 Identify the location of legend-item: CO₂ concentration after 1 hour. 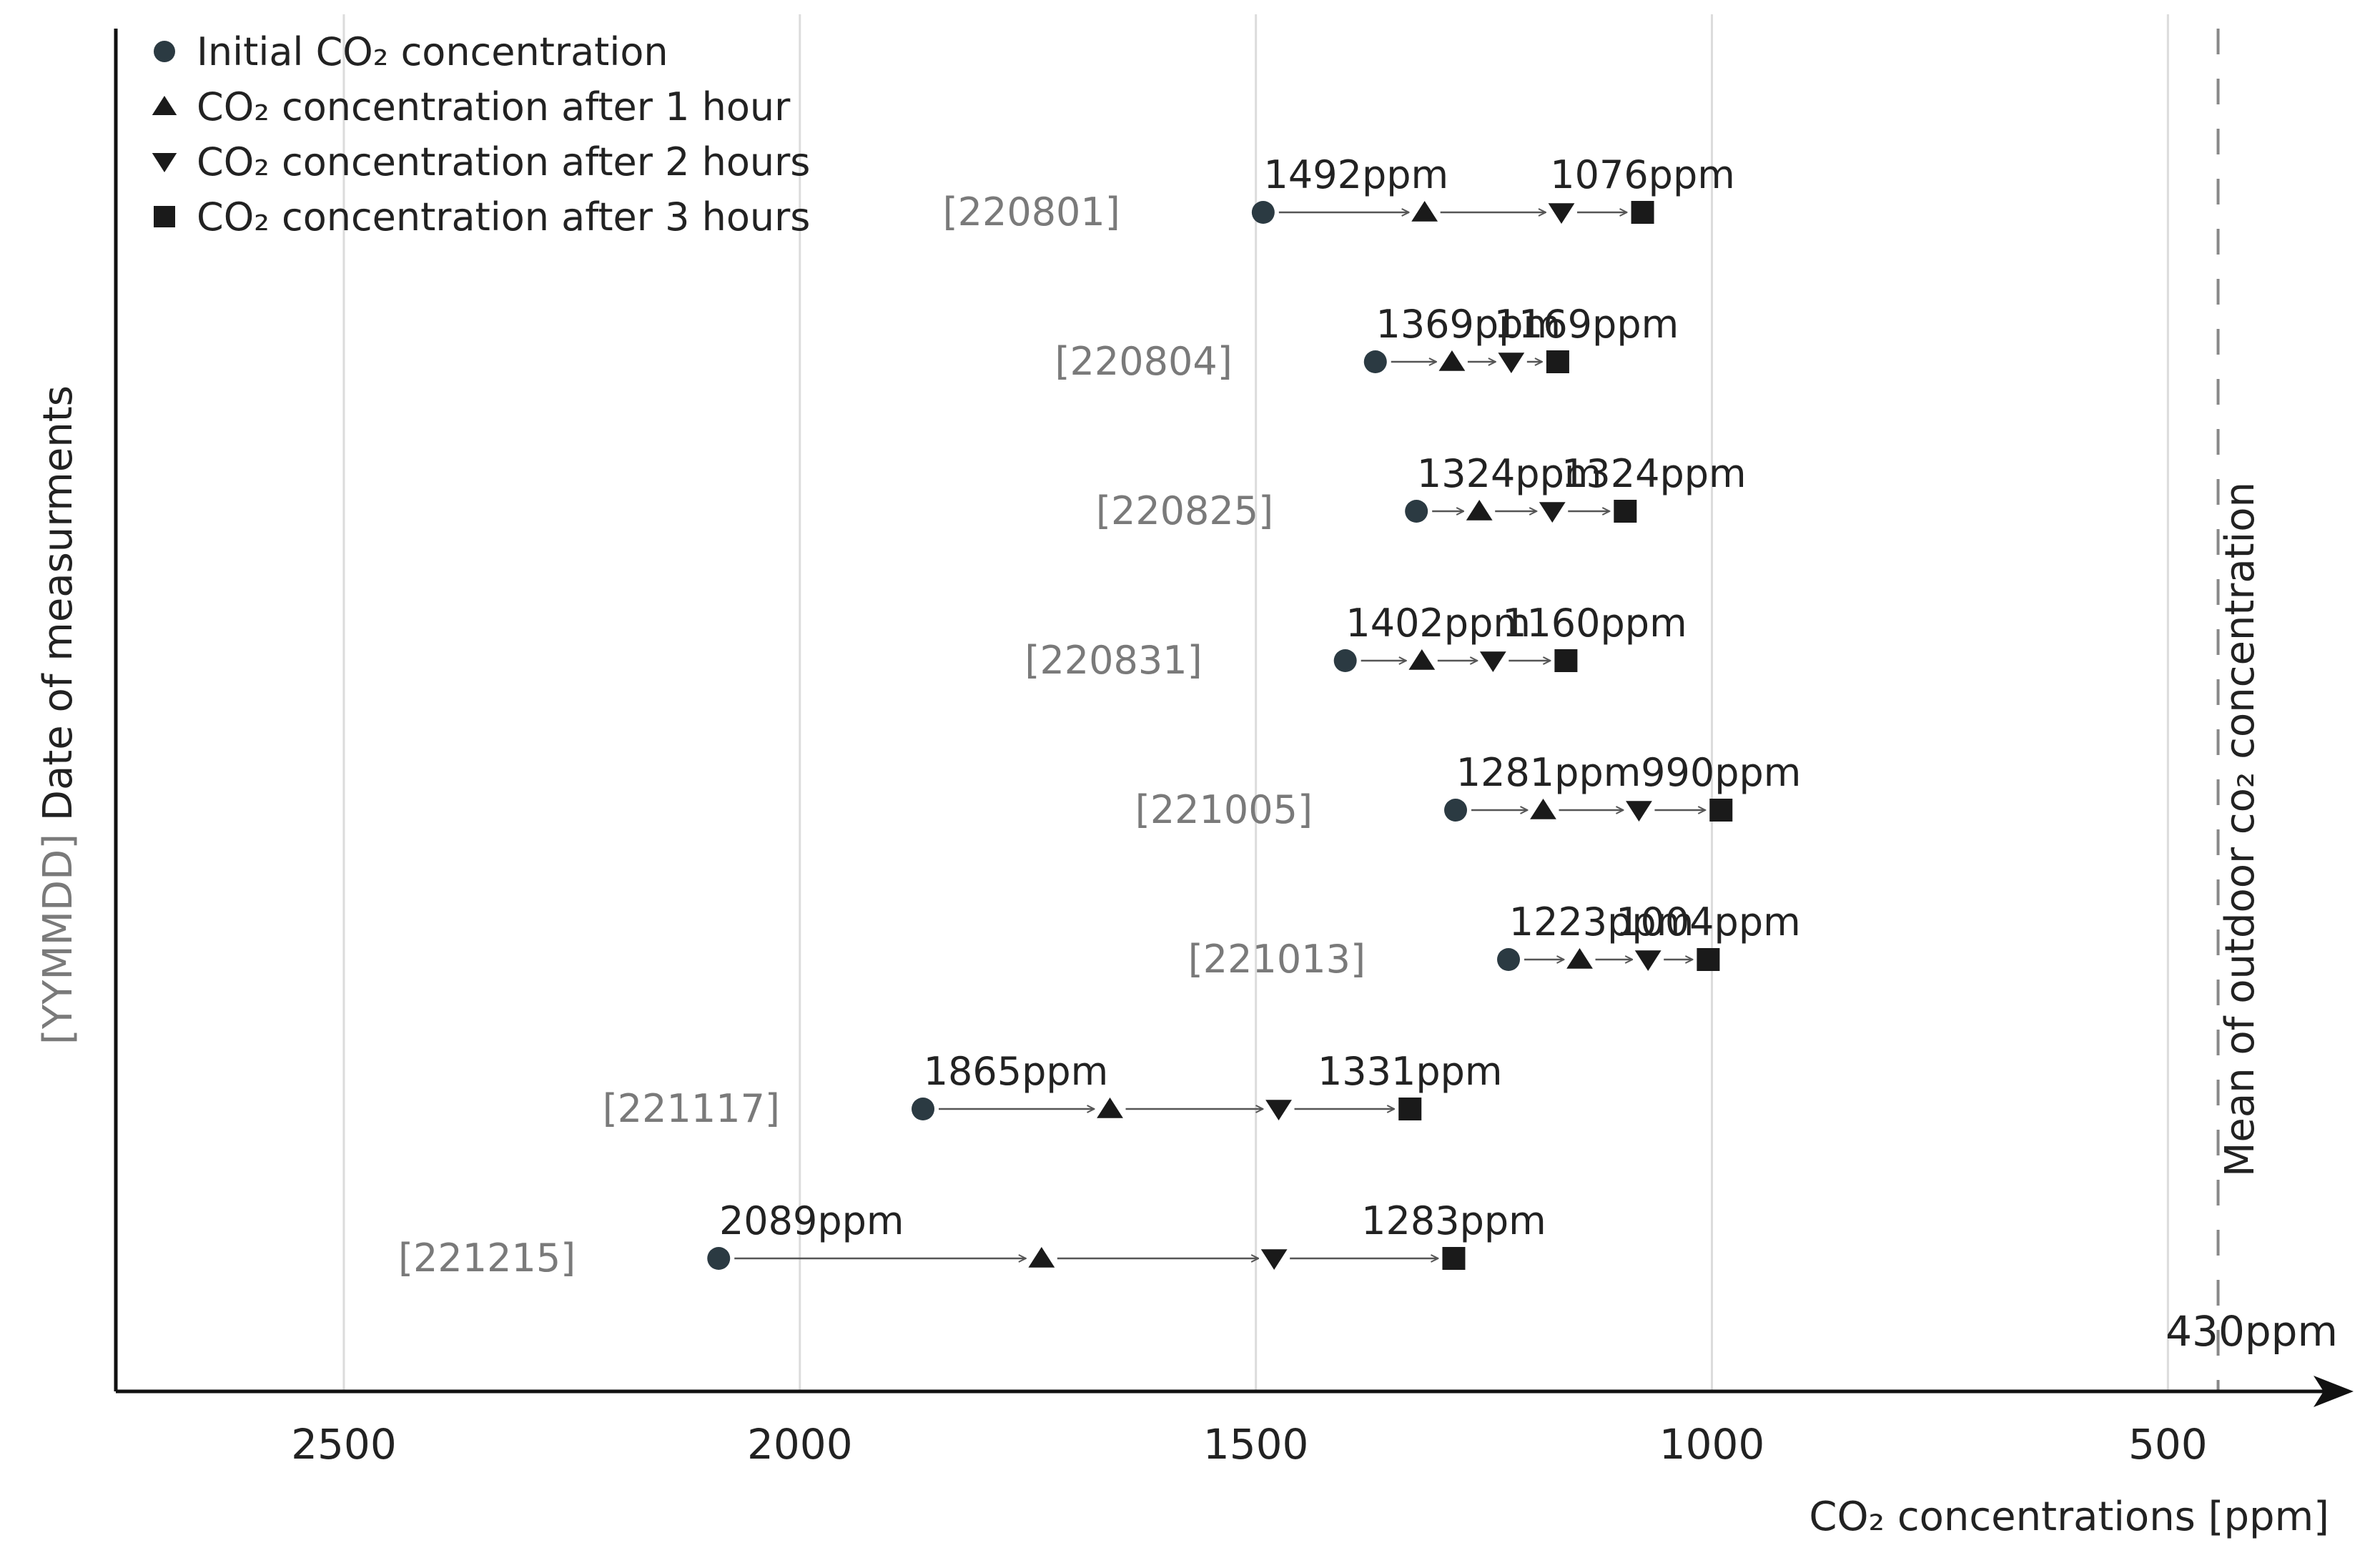
(471, 106).